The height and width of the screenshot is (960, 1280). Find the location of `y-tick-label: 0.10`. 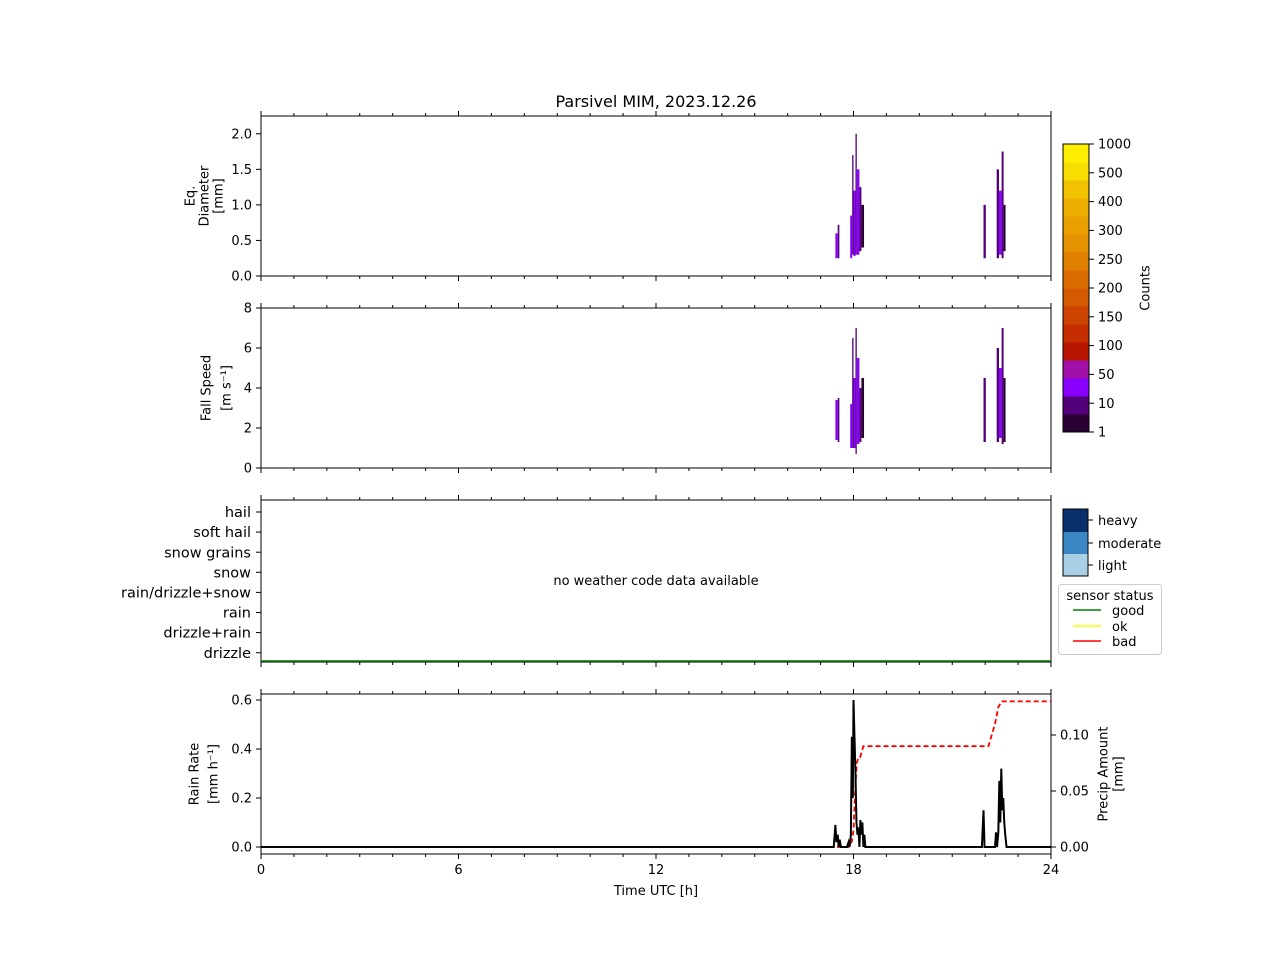

y-tick-label: 0.10 is located at coordinates (1074, 736).